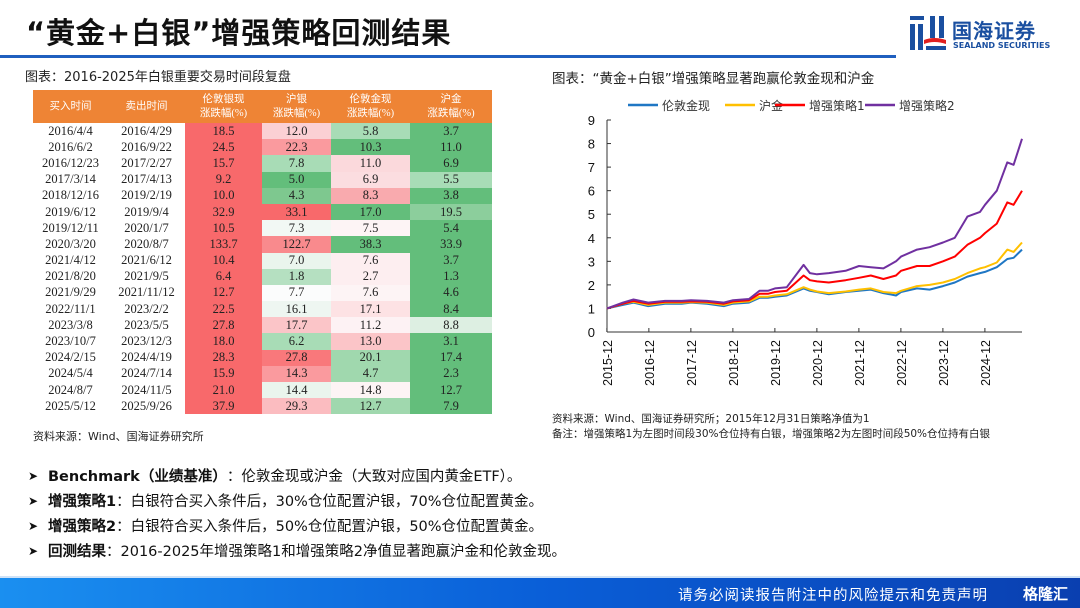 This screenshot has height=608, width=1080. What do you see at coordinates (297, 525) in the screenshot?
I see `bullet-item: ➤ 增强策略2 ：白银符合买入条件后，50%仓位配置沪银，50%仓位配置黄金。` at bounding box center [297, 525].